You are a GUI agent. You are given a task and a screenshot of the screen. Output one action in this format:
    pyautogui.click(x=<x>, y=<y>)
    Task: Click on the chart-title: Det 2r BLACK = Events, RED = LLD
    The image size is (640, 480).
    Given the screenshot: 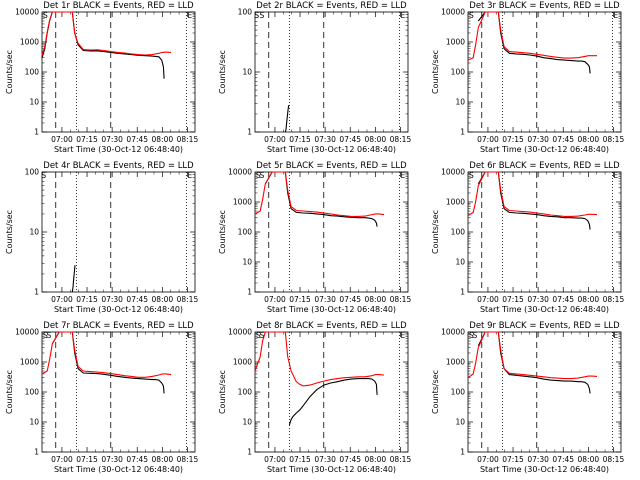 What is the action you would take?
    pyautogui.click(x=331, y=6)
    